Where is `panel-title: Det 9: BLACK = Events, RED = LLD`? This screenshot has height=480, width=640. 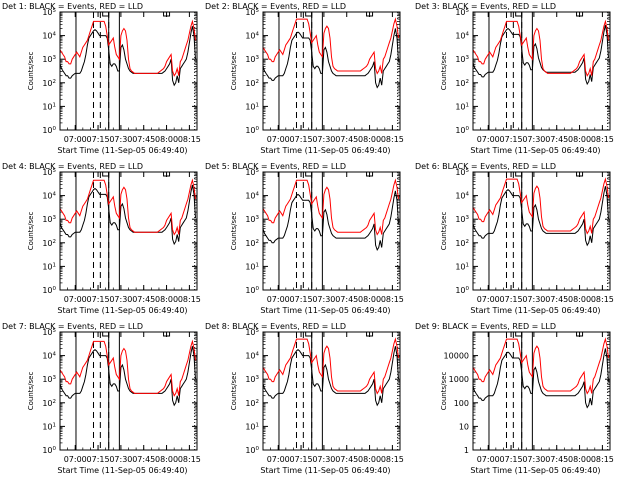 panel-title: Det 9: BLACK = Events, RED = LLD is located at coordinates (485, 326).